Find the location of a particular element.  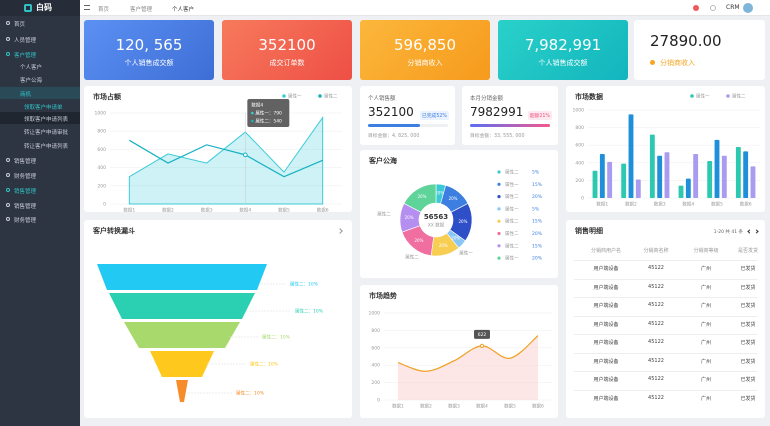

column-header: 是否发货 is located at coordinates (747, 251).